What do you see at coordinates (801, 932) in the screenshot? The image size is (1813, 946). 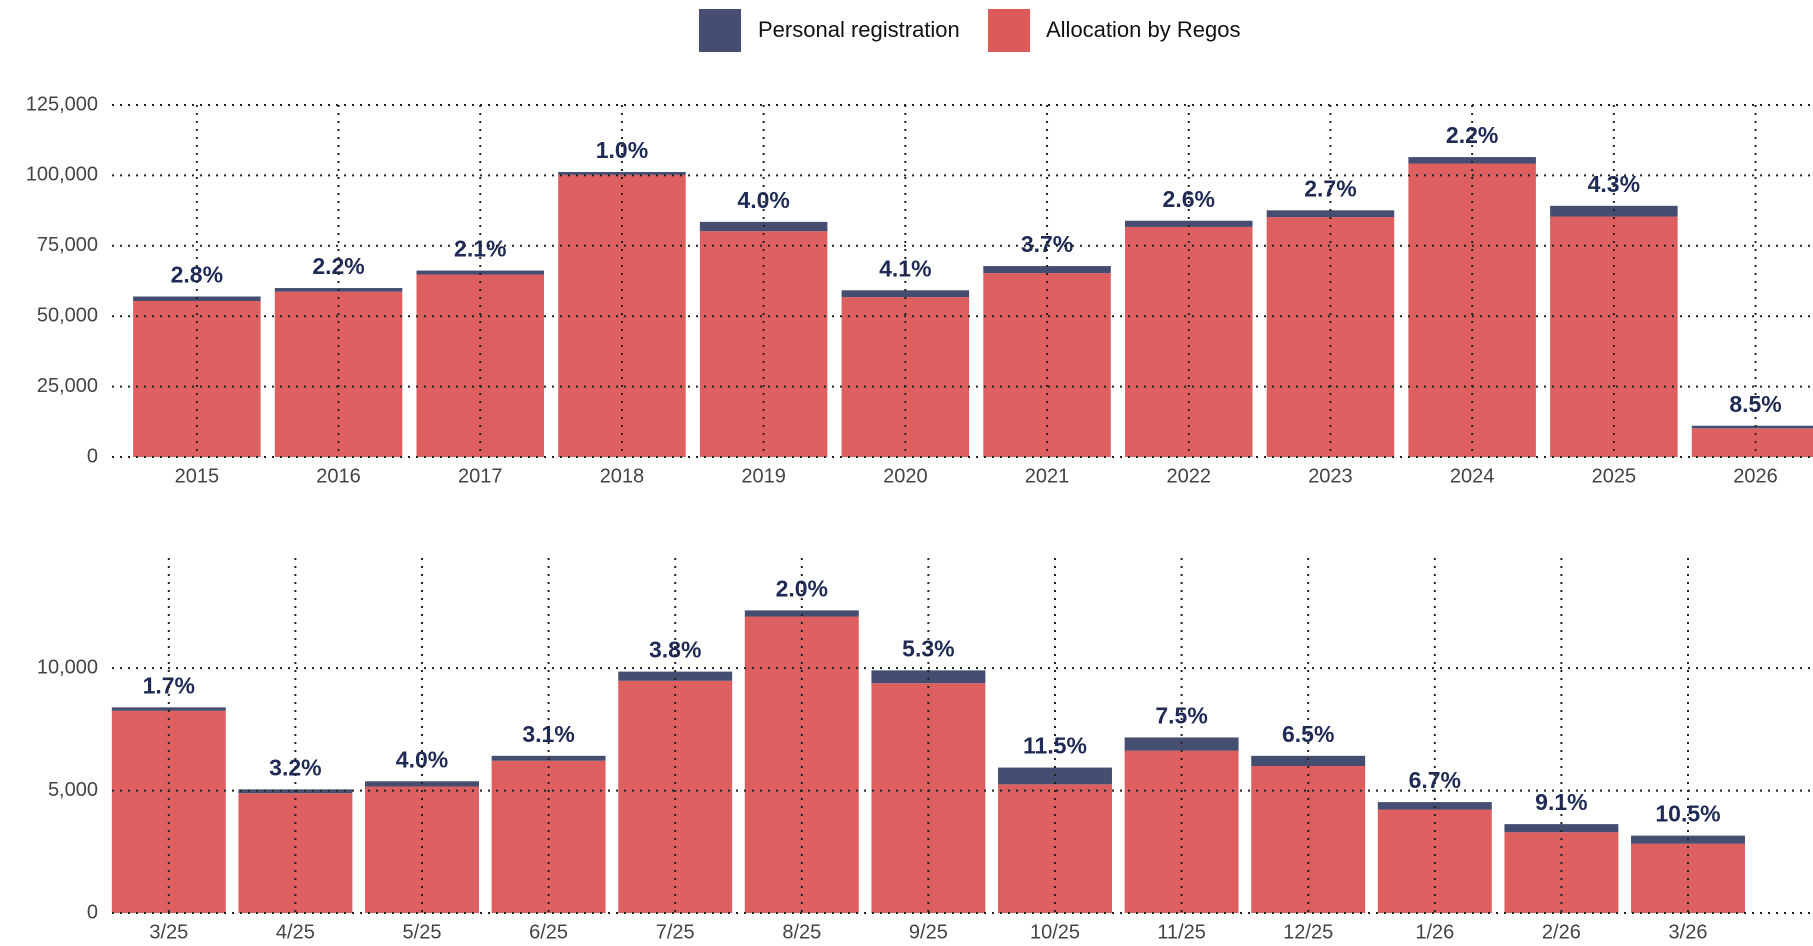 I see `x-tick-label: 8/25` at bounding box center [801, 932].